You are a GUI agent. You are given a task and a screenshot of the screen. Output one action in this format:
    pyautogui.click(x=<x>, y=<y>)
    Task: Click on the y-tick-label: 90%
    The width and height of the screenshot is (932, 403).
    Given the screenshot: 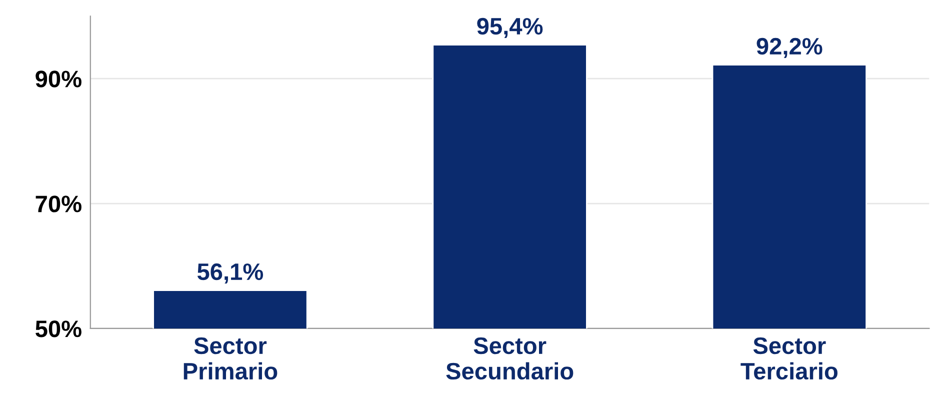 What is the action you would take?
    pyautogui.click(x=59, y=79)
    